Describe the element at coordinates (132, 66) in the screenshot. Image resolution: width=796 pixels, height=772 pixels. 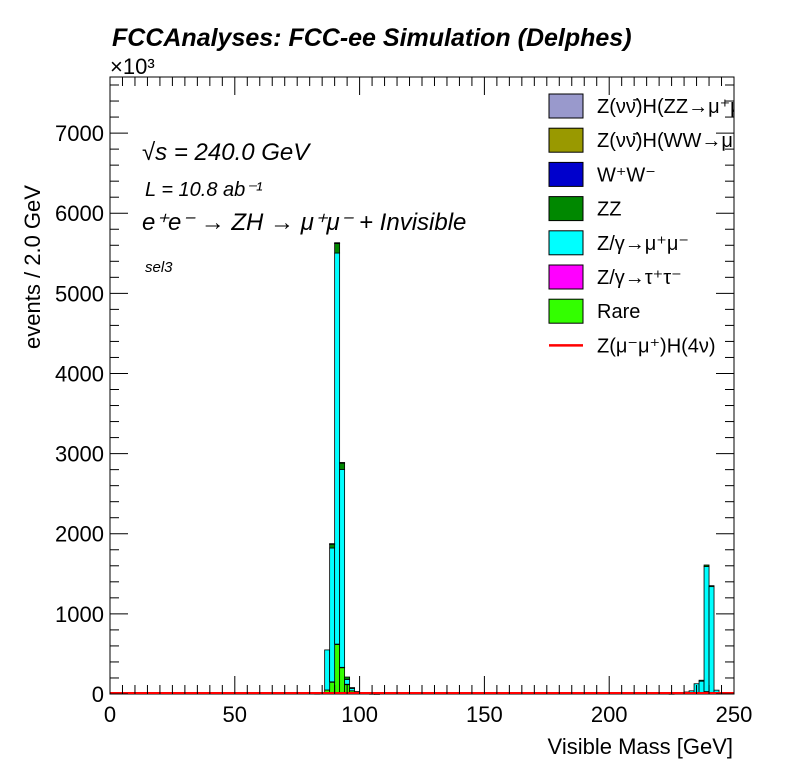
I see `y-multiplier: ×10³` at that location.